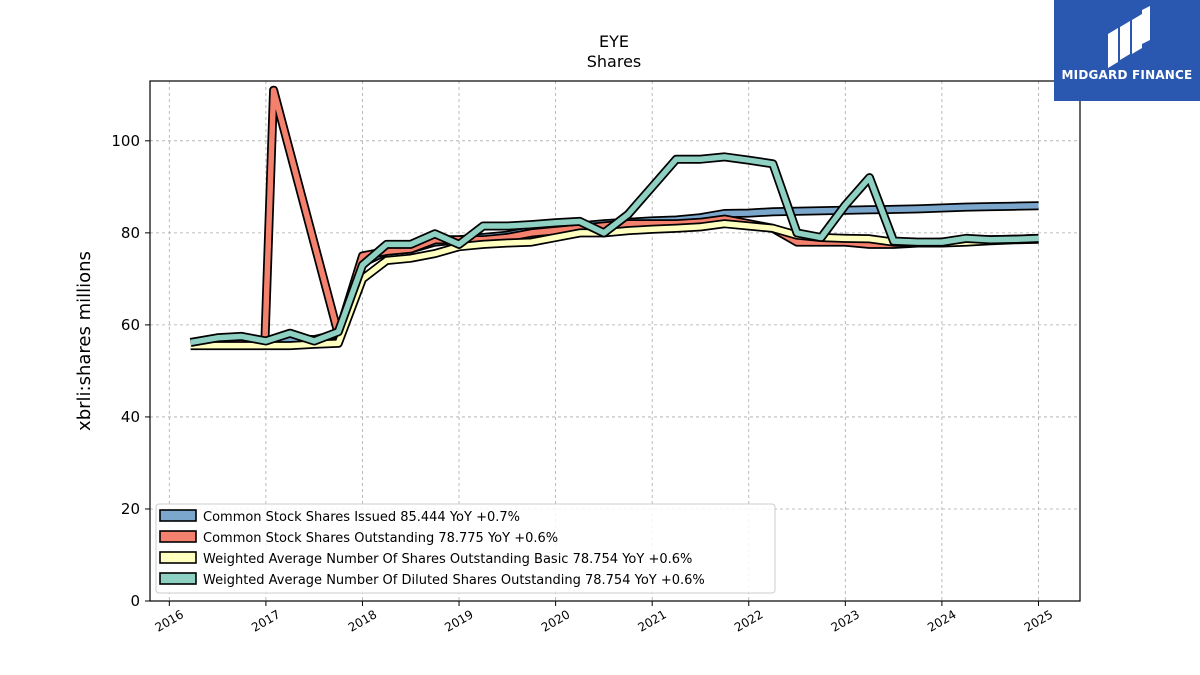 The width and height of the screenshot is (1200, 675). What do you see at coordinates (604, 618) in the screenshot?
I see `x-axis: 2016 2017 2018 2019 2020 2021 2022 2023 2024 2025` at bounding box center [604, 618].